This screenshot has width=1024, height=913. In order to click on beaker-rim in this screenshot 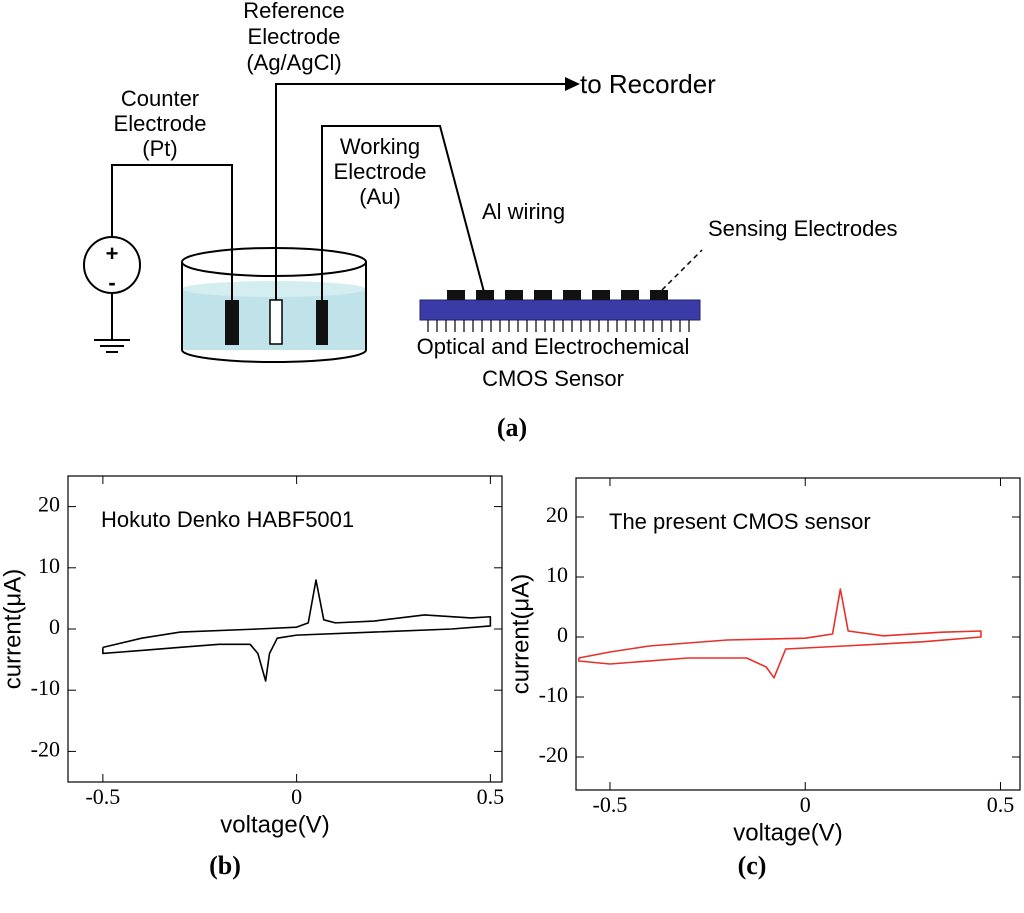, I will do `click(274, 262)`.